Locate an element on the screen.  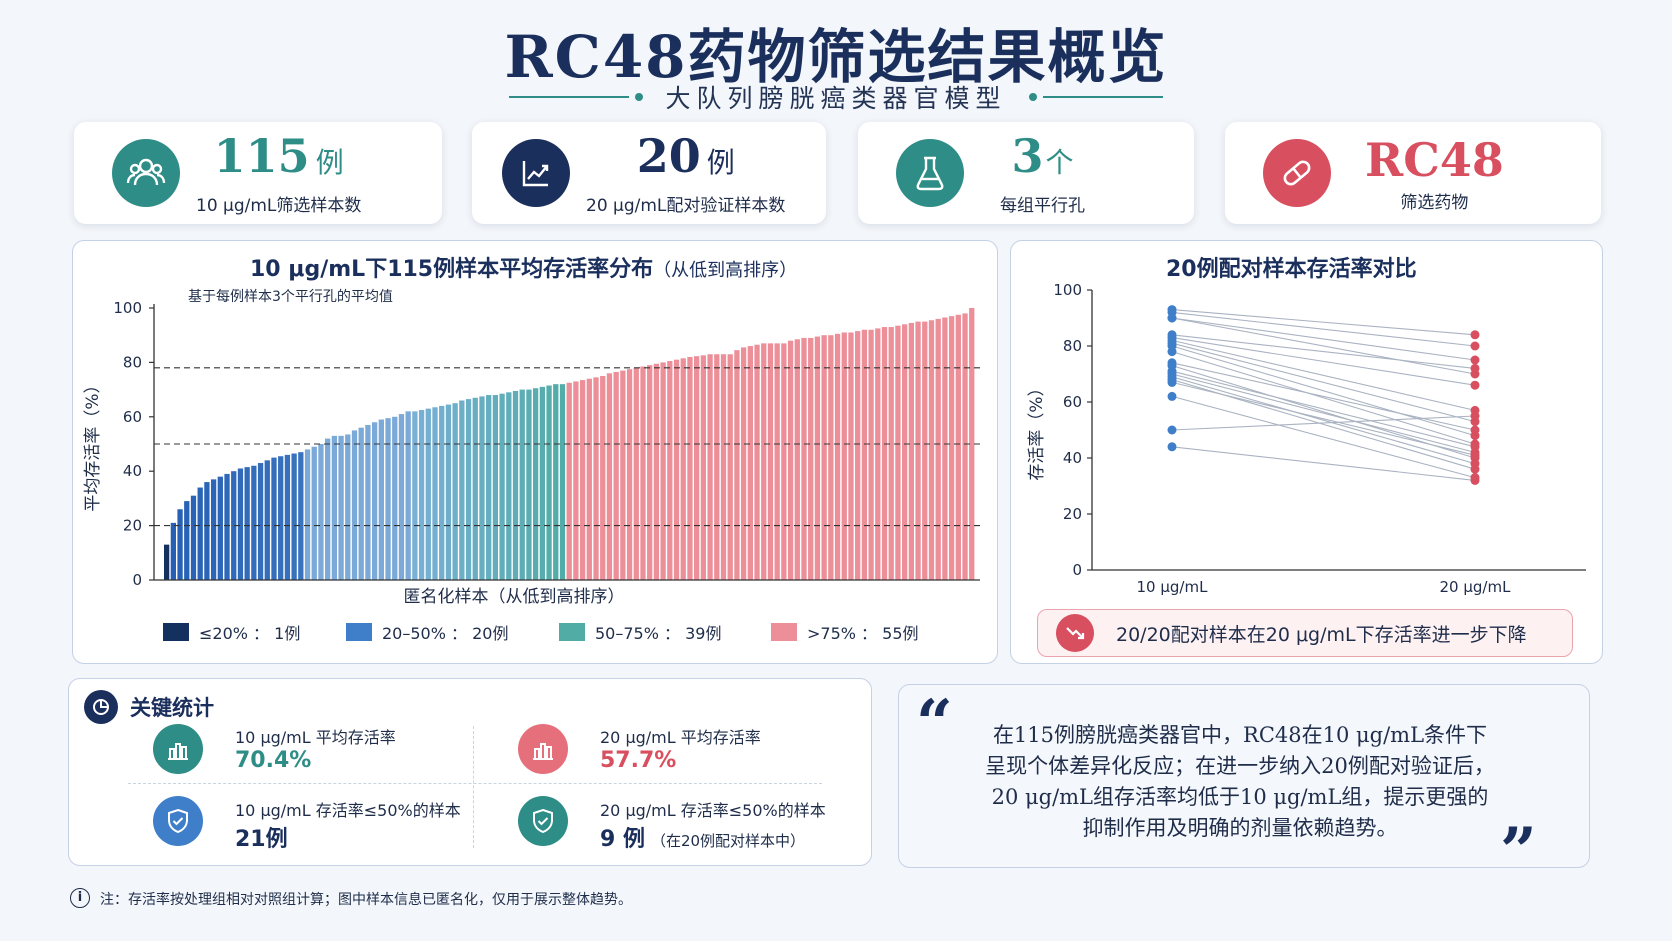
legend-label: >75% ： 55例 is located at coordinates (863, 633).